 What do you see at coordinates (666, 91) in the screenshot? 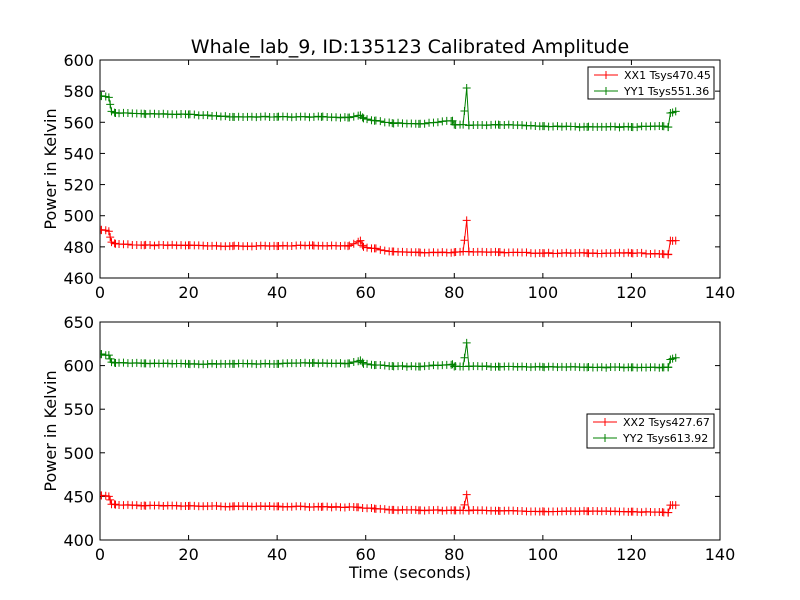
I see `legend-label: YY1 Tsys551.36` at bounding box center [666, 91].